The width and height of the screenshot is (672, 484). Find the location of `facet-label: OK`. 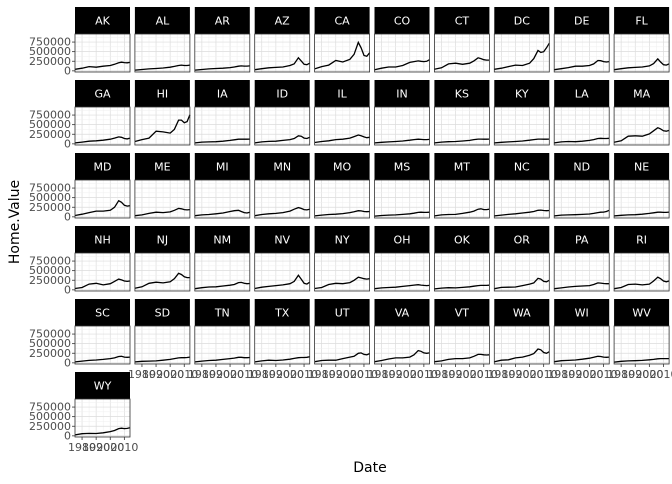

facet-label: OK is located at coordinates (462, 240).